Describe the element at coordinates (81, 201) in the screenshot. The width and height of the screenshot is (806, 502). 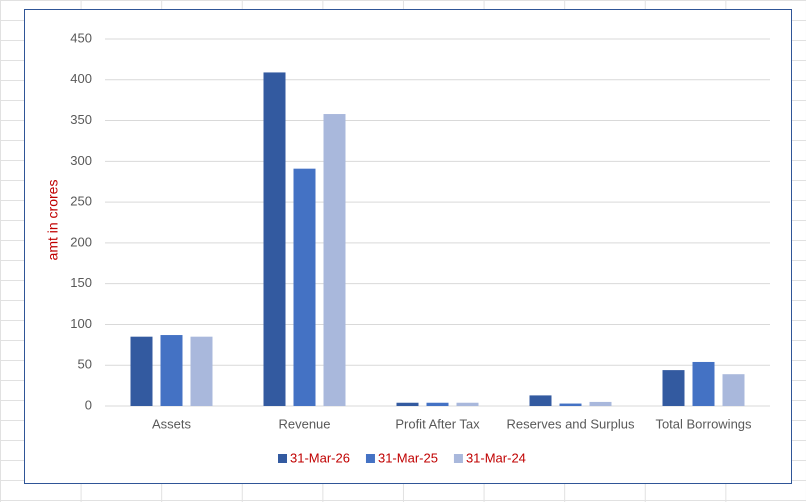
I see `y-tick-label: 250` at that location.